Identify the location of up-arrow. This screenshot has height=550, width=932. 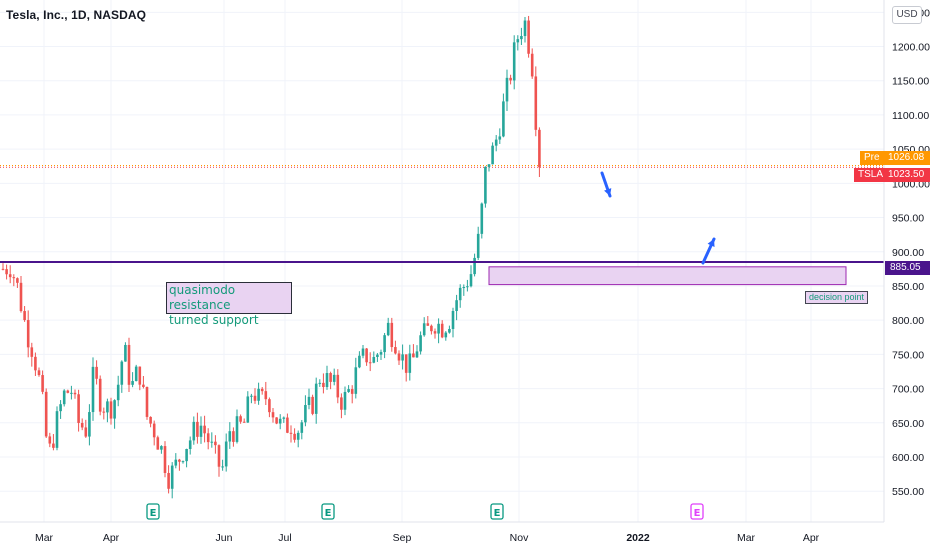
(708, 251).